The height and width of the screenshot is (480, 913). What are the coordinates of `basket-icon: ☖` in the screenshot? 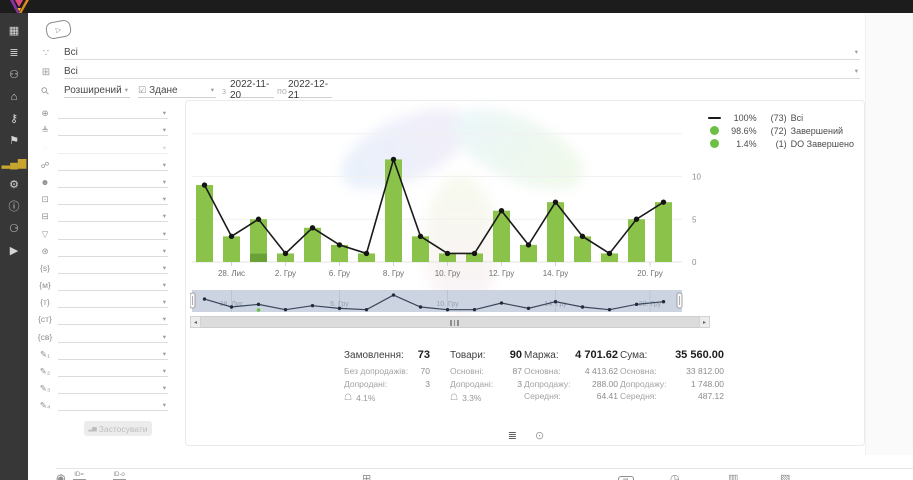 It's located at (61, 476).